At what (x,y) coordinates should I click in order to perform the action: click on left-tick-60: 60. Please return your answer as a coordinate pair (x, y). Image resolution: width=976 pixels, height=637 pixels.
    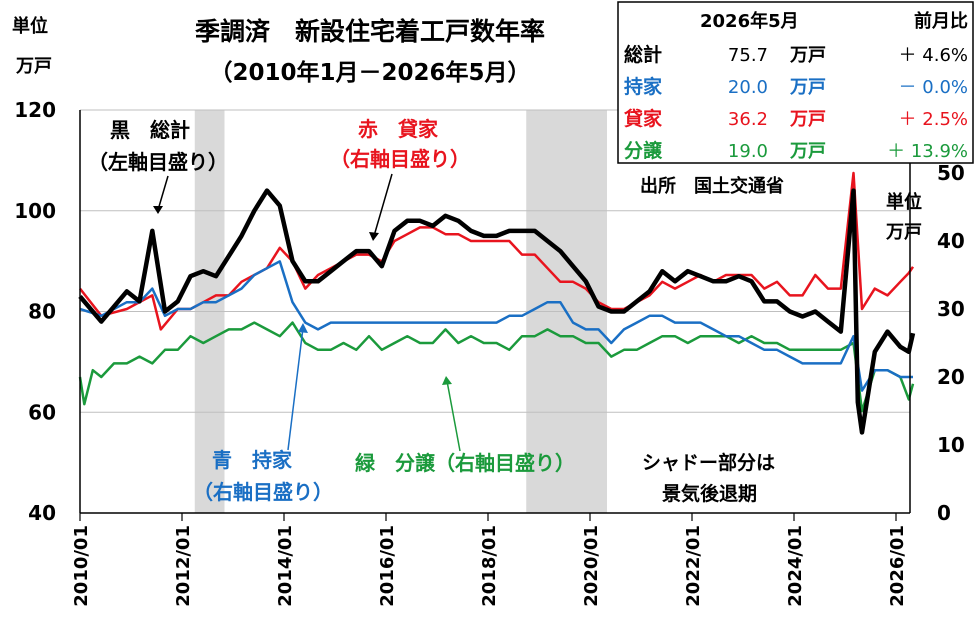
    Looking at the image, I should click on (42, 412).